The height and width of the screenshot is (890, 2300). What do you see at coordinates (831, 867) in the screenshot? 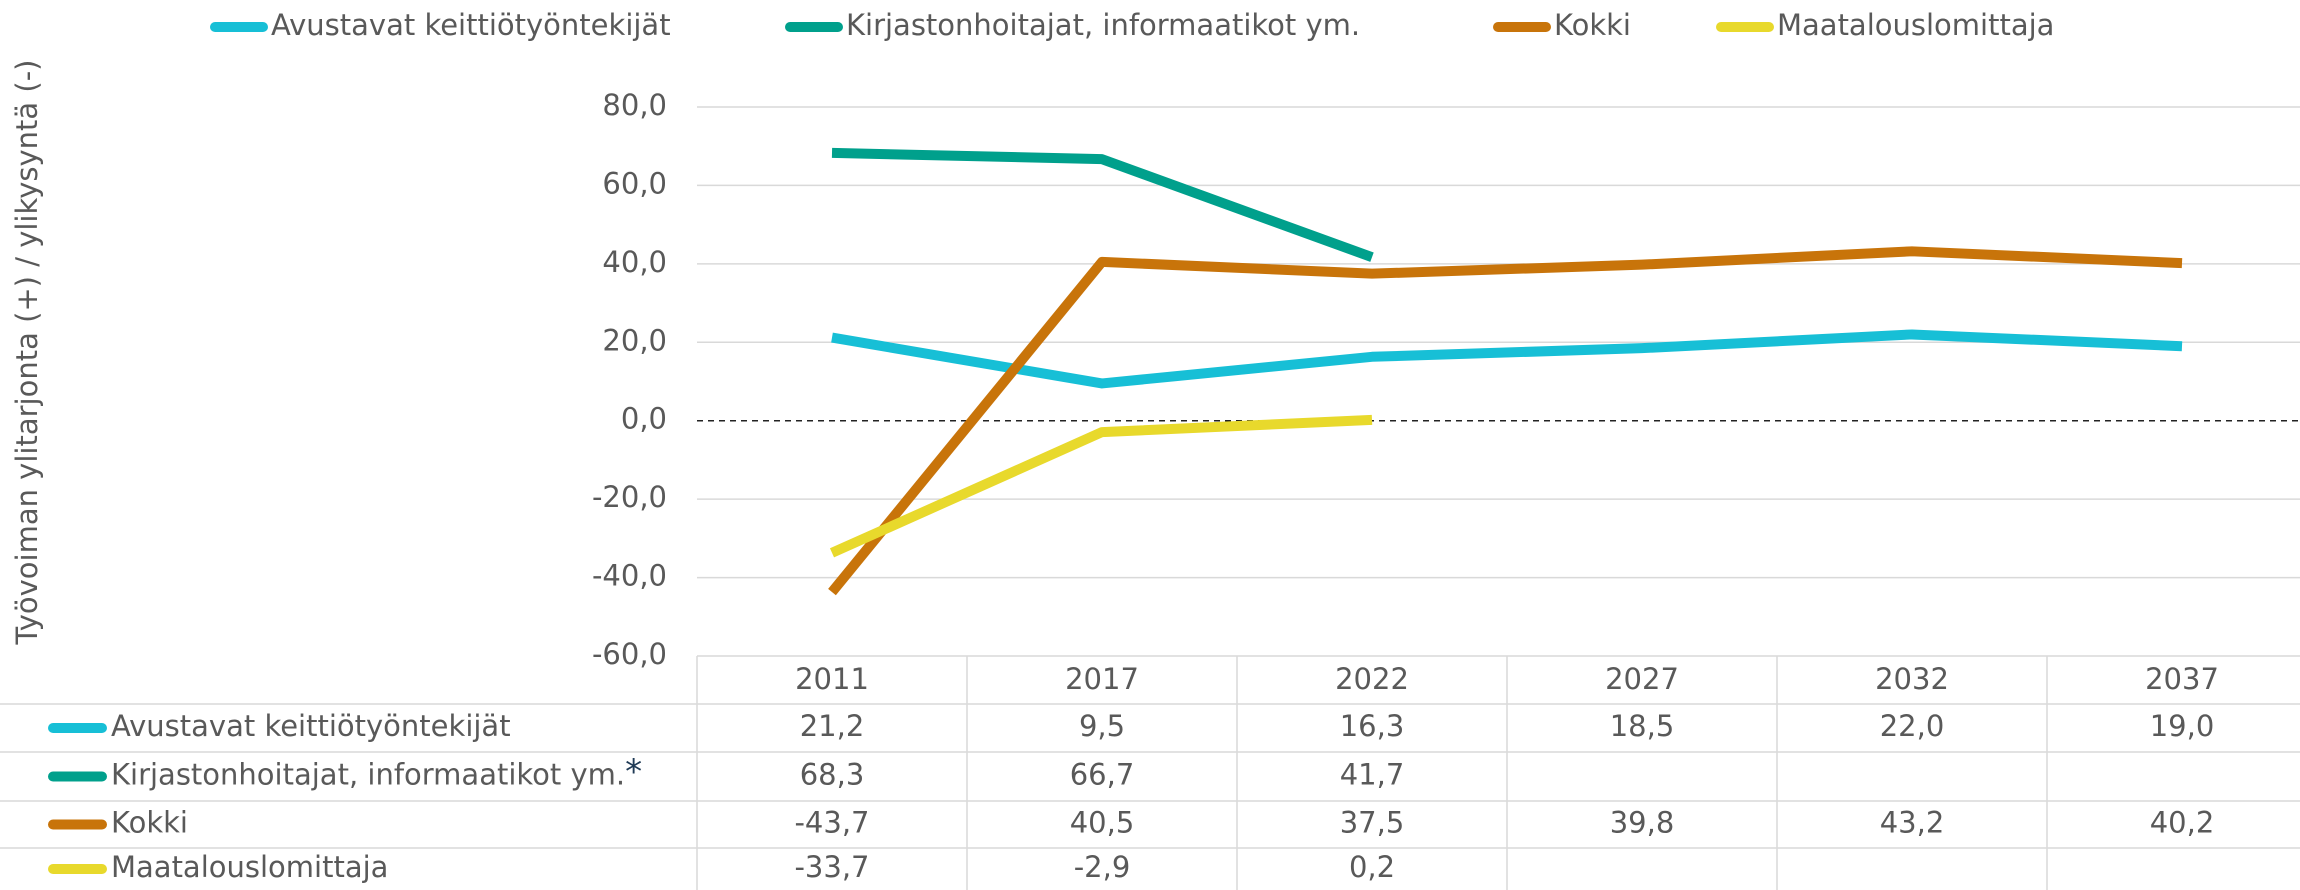
I see `table-value: -33,7` at bounding box center [831, 867].